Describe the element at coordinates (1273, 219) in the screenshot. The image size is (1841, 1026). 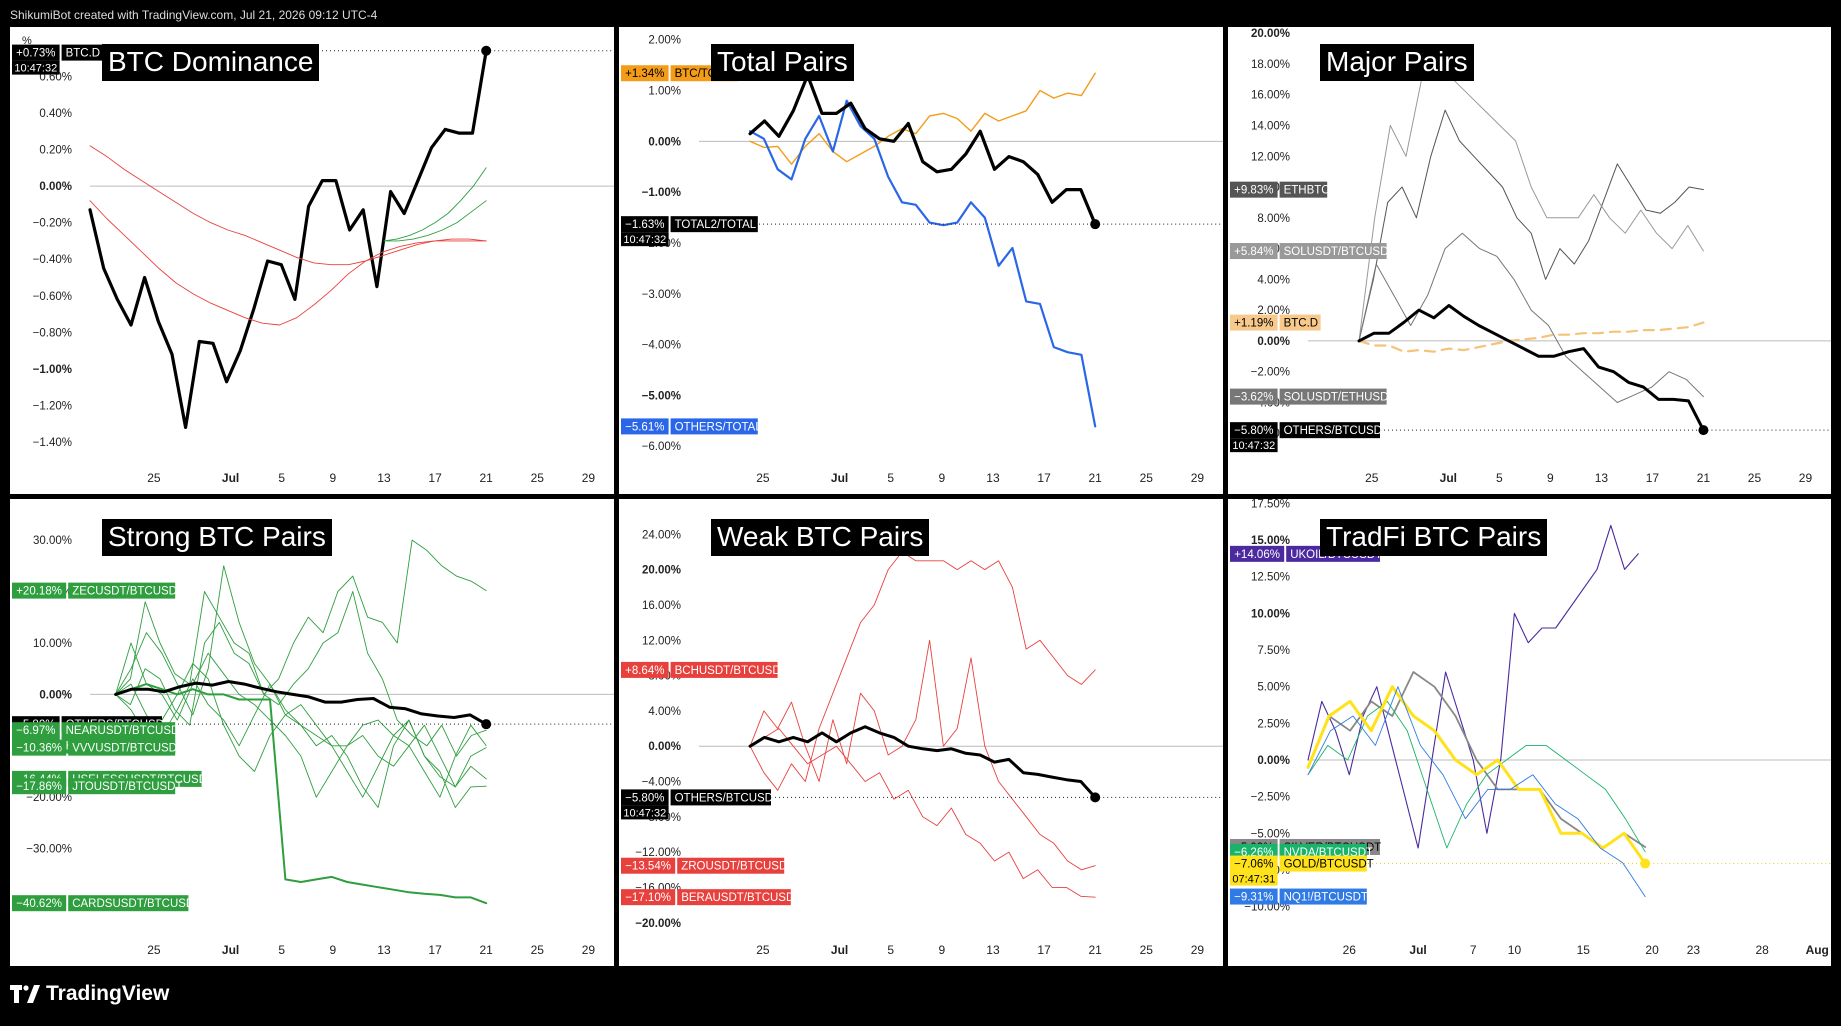
I see `y-tick-label: 8.00%` at that location.